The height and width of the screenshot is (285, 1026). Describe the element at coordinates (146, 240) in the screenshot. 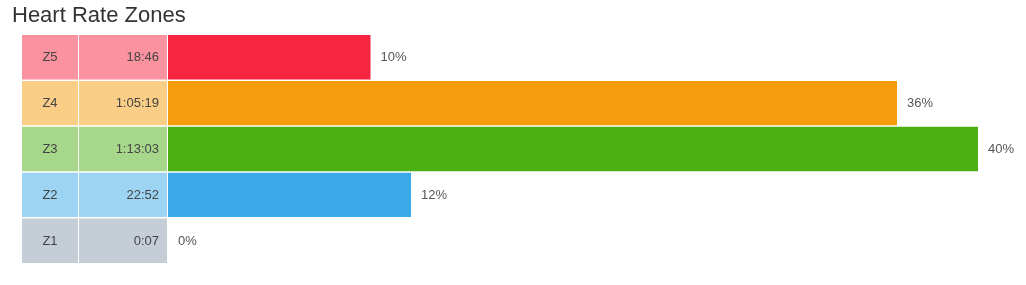

I see `text: 0:07` at that location.